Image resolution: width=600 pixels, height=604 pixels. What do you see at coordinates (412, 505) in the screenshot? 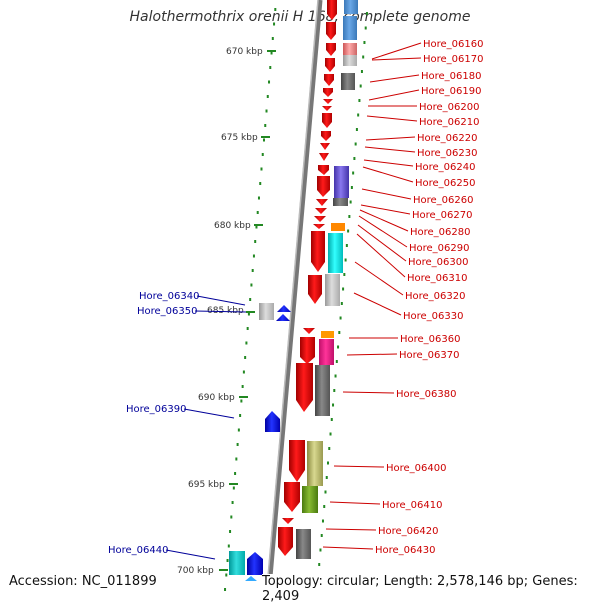
I see `gene-label: Hore_06410` at bounding box center [412, 505].